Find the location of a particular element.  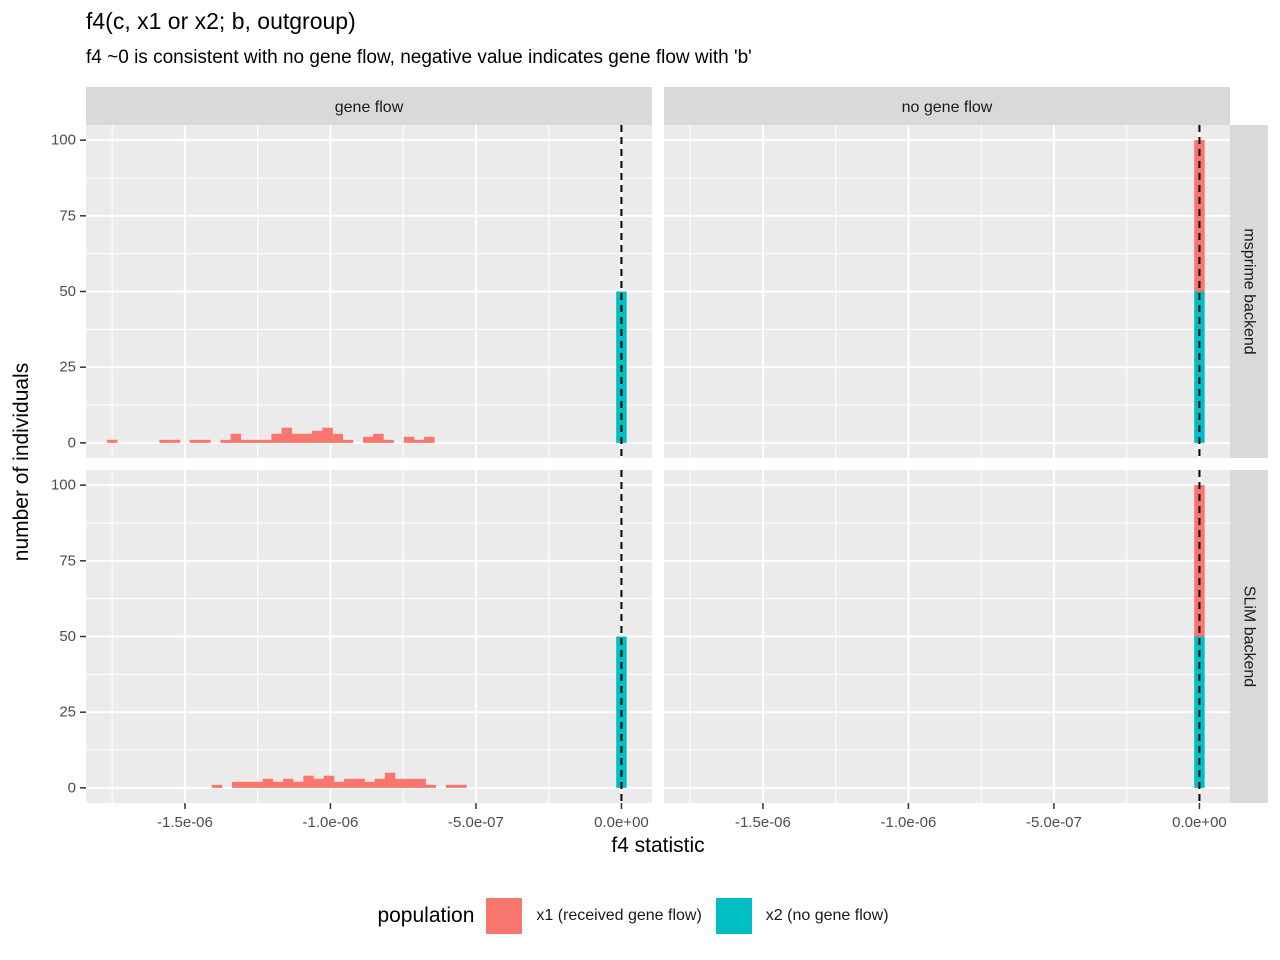

facet-row-label: msprime backend is located at coordinates (1249, 291).